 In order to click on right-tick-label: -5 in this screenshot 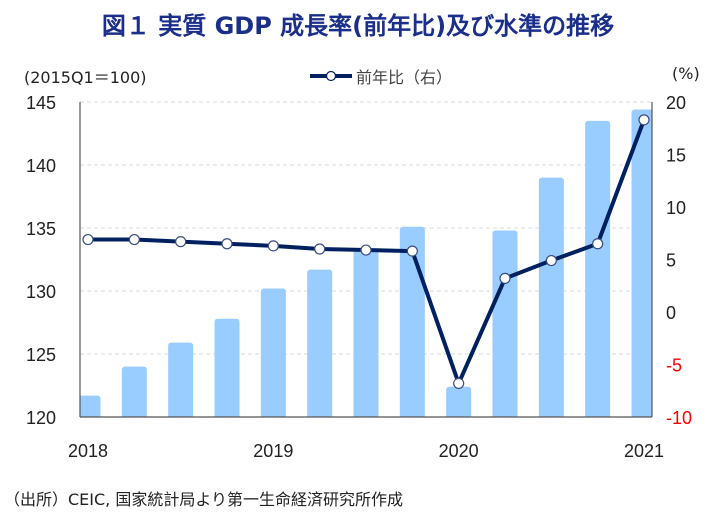, I will do `click(674, 366)`.